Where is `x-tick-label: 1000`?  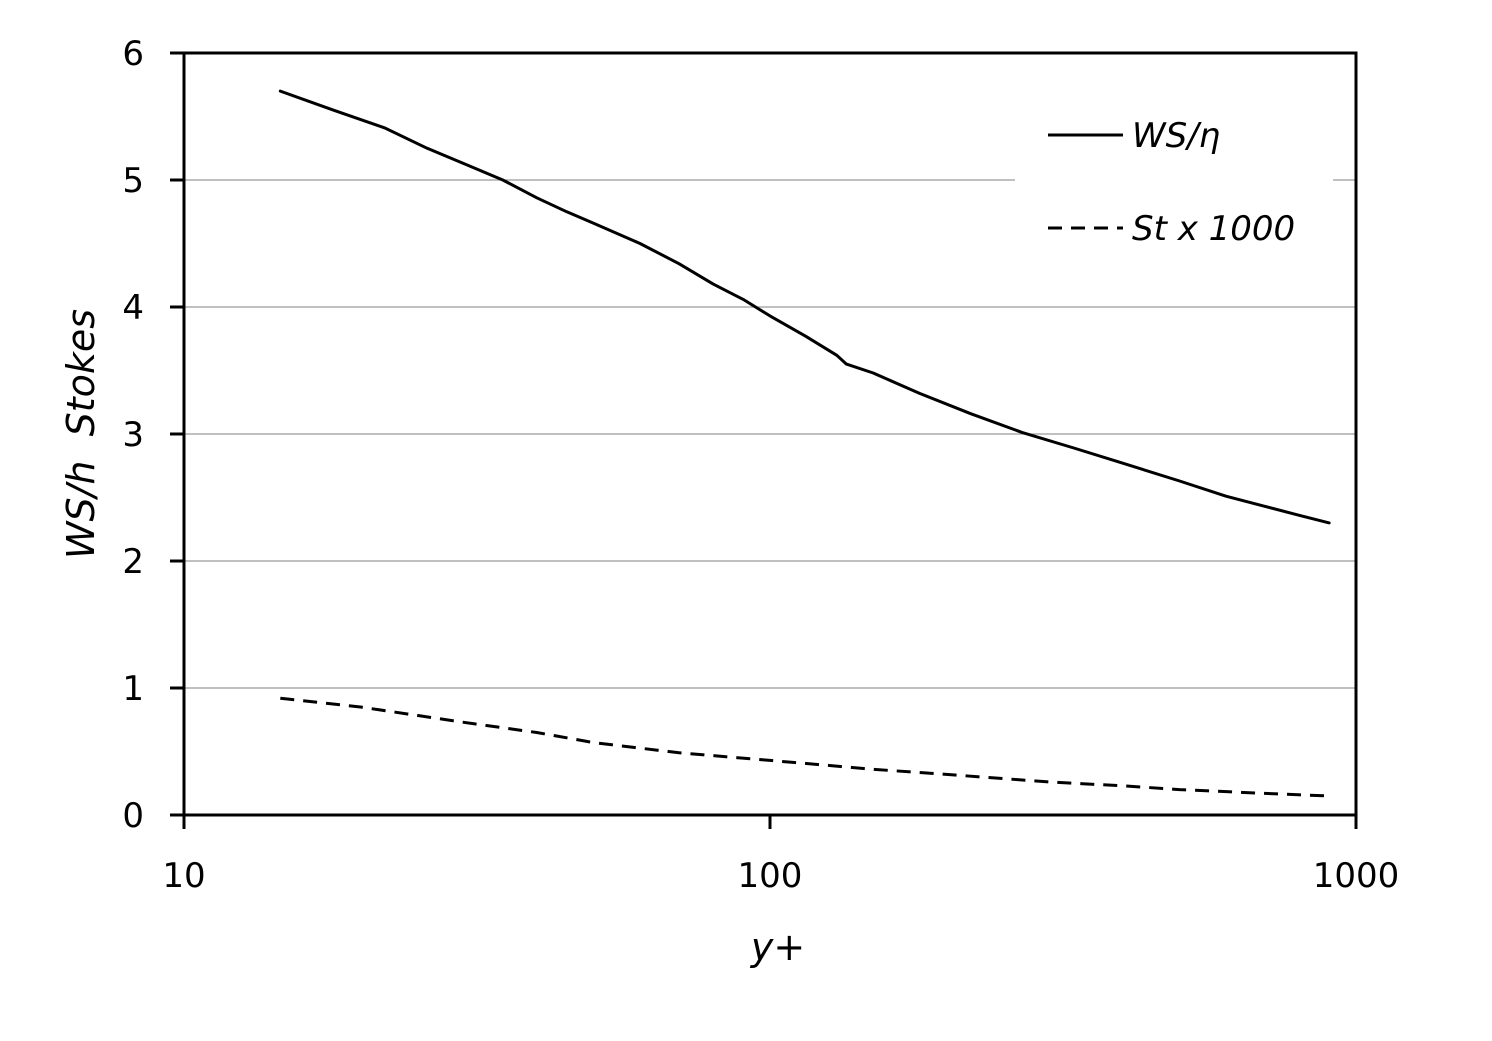 x-tick-label: 1000 is located at coordinates (1356, 876).